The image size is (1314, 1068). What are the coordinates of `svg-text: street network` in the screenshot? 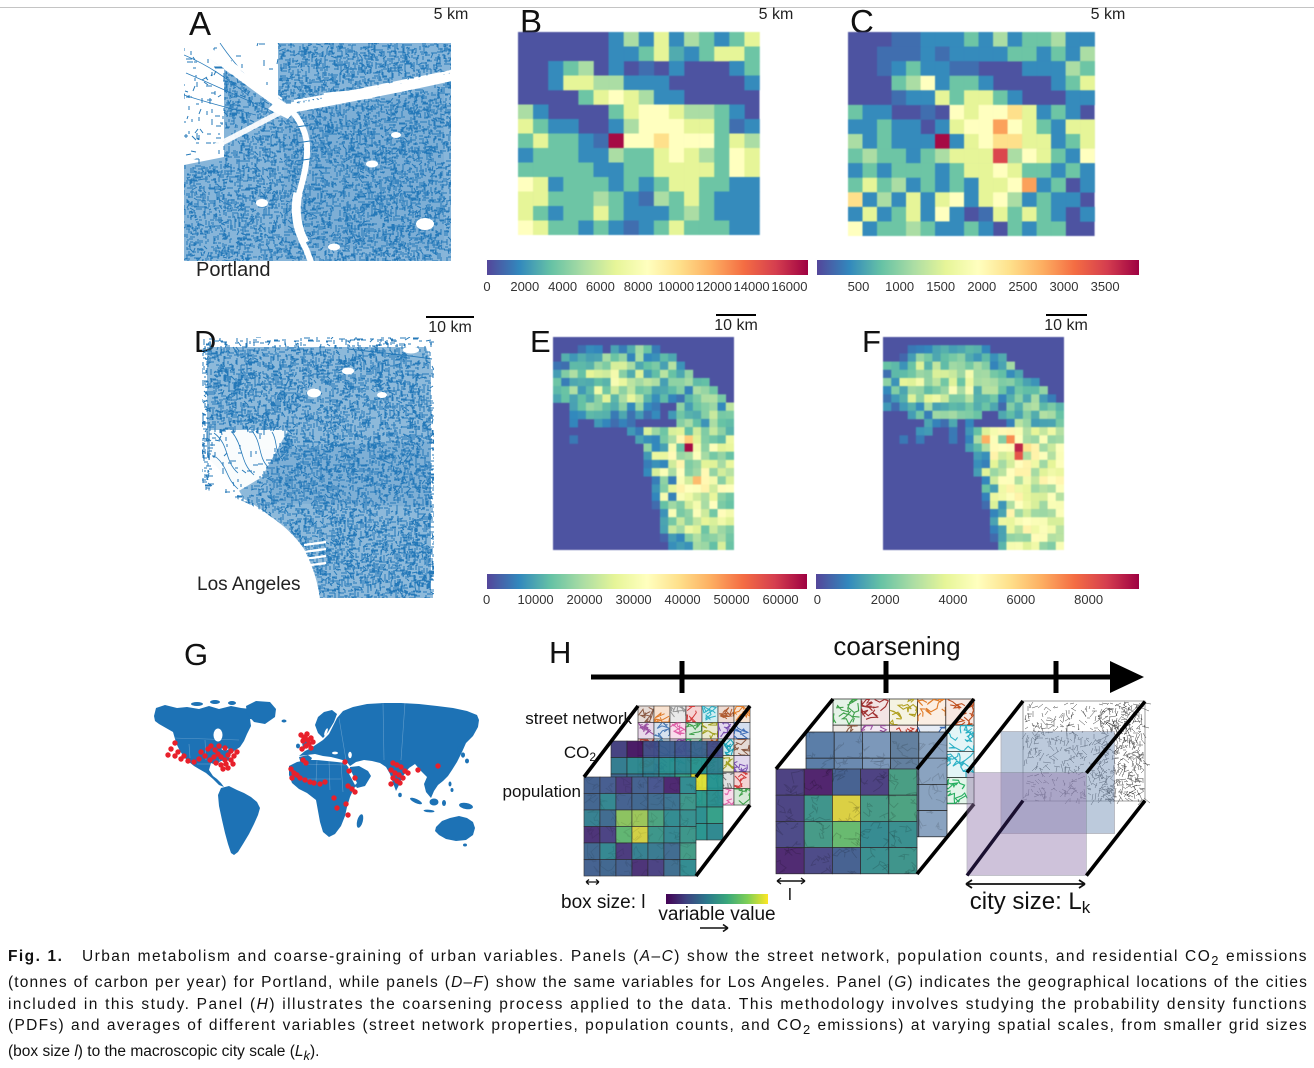 It's located at (578, 718).